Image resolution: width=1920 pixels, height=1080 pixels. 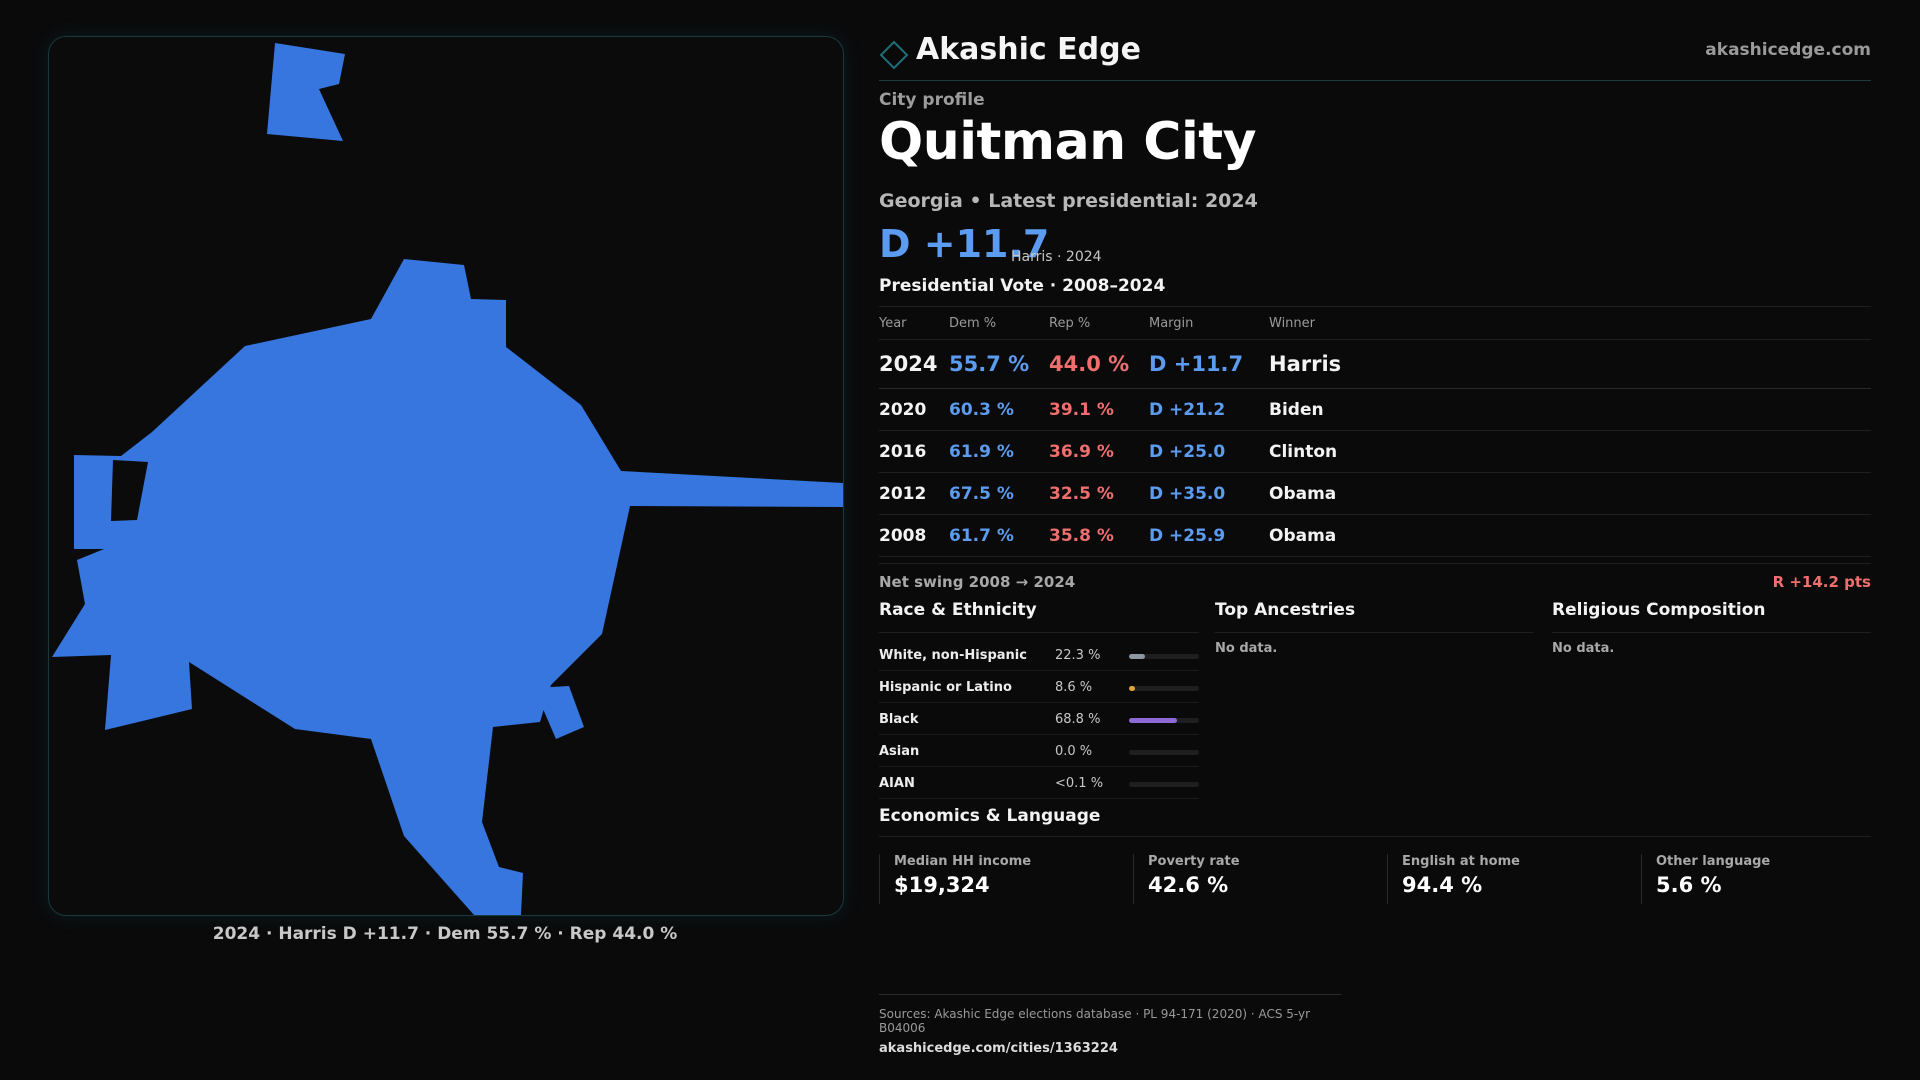 What do you see at coordinates (1570, 409) in the screenshot?
I see `cell-winner: Biden` at bounding box center [1570, 409].